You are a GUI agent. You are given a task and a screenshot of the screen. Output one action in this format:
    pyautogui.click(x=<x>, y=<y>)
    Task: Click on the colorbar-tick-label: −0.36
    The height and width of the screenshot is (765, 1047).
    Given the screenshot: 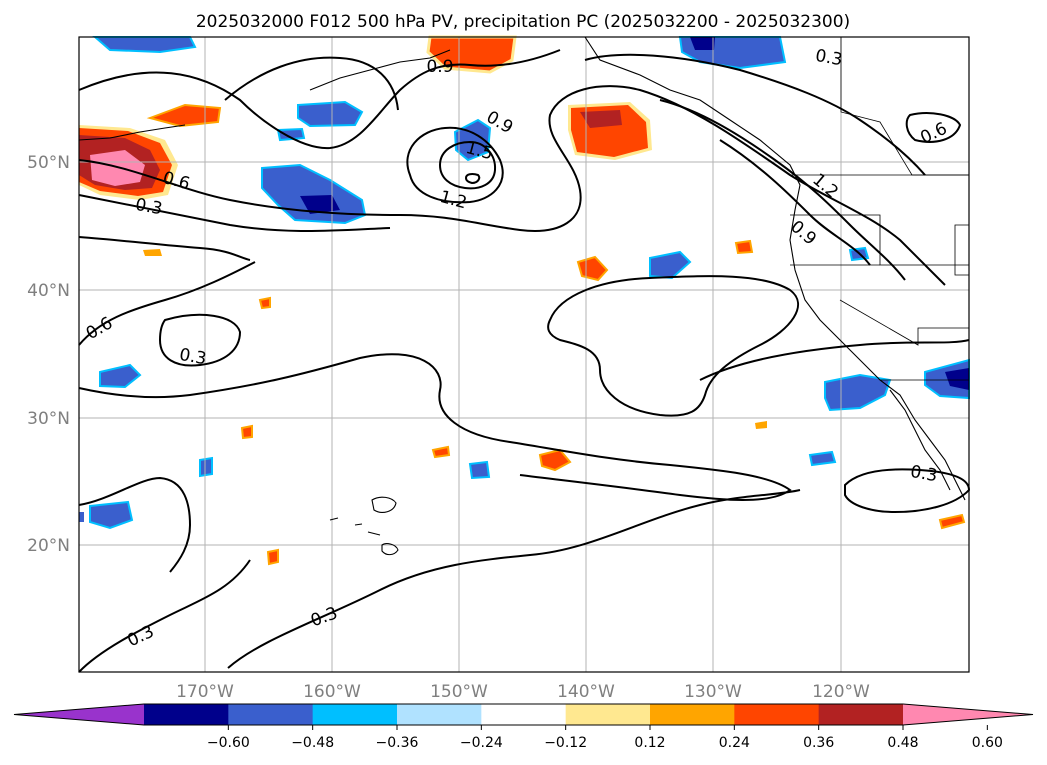 What is the action you would take?
    pyautogui.click(x=397, y=743)
    